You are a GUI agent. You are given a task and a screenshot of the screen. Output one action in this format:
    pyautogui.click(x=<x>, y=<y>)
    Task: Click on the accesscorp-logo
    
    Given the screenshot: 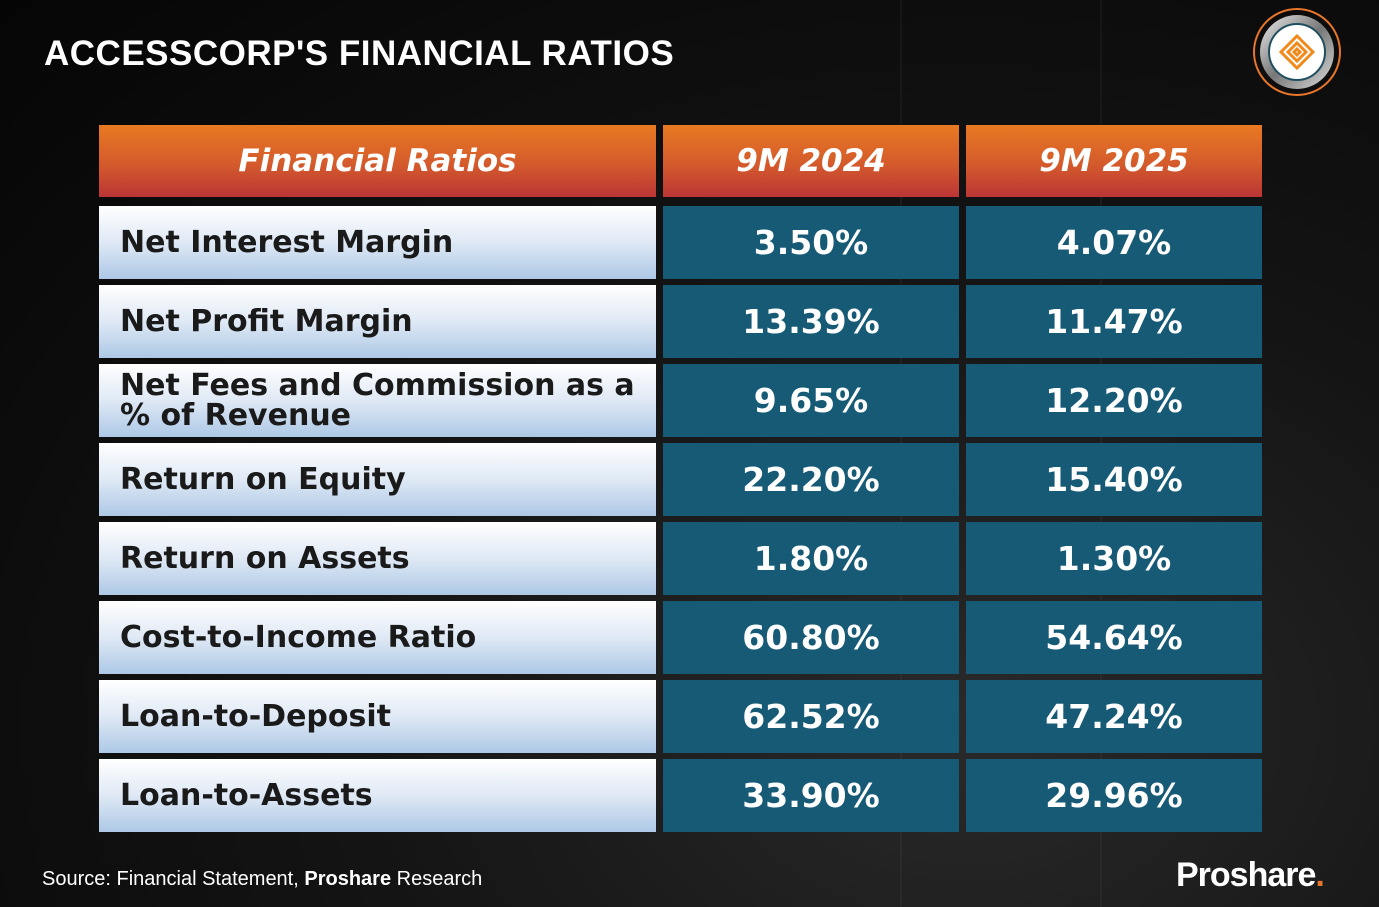 What is the action you would take?
    pyautogui.click(x=1297, y=52)
    